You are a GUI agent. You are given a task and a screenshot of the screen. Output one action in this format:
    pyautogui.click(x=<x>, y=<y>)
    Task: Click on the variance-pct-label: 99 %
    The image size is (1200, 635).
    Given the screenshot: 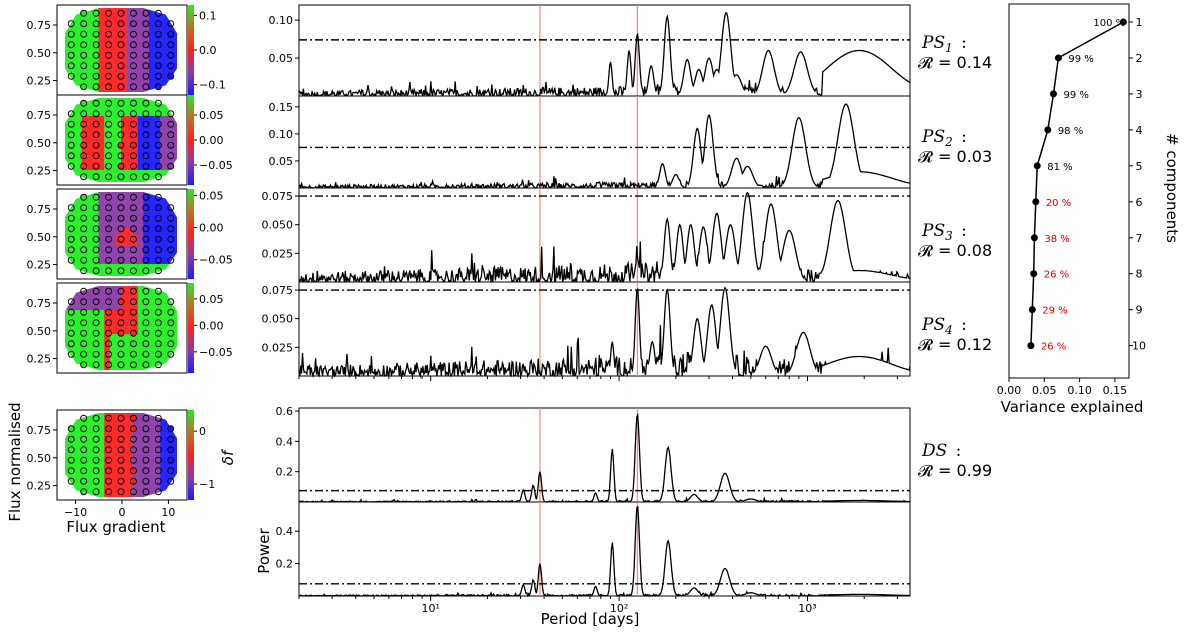 What is the action you would take?
    pyautogui.click(x=1075, y=95)
    